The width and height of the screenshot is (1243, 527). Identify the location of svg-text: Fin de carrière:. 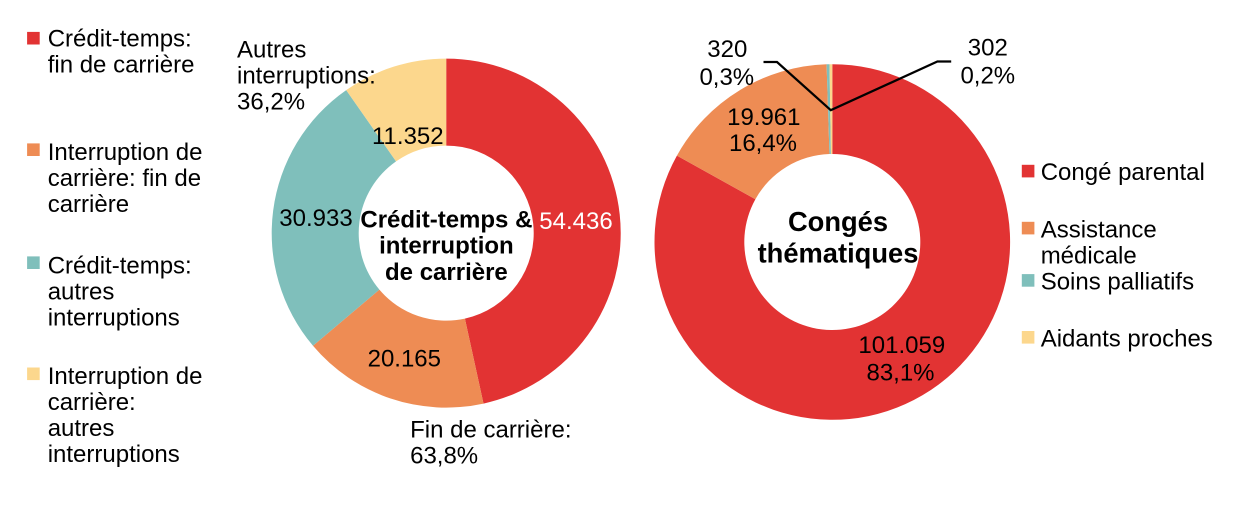
(490, 430).